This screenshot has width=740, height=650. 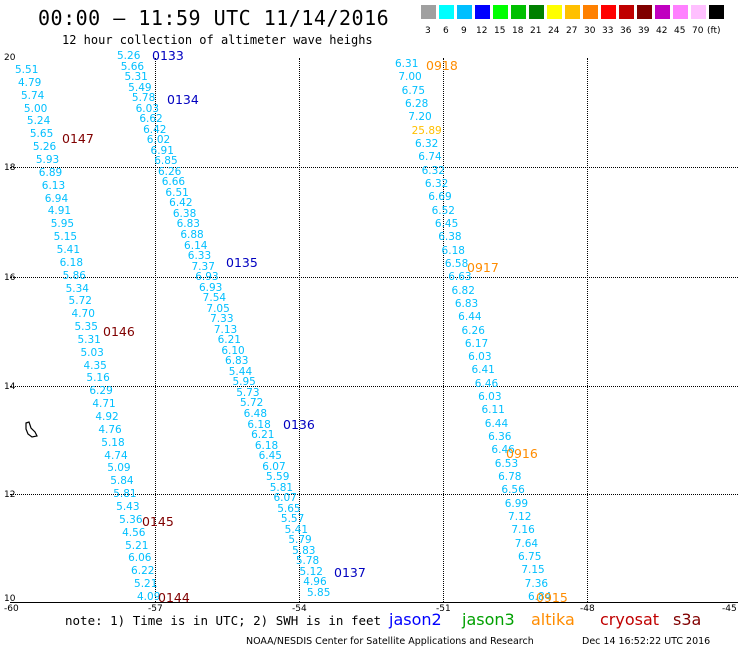 I want to click on lon-tick-label: -54, so click(x=299, y=609).